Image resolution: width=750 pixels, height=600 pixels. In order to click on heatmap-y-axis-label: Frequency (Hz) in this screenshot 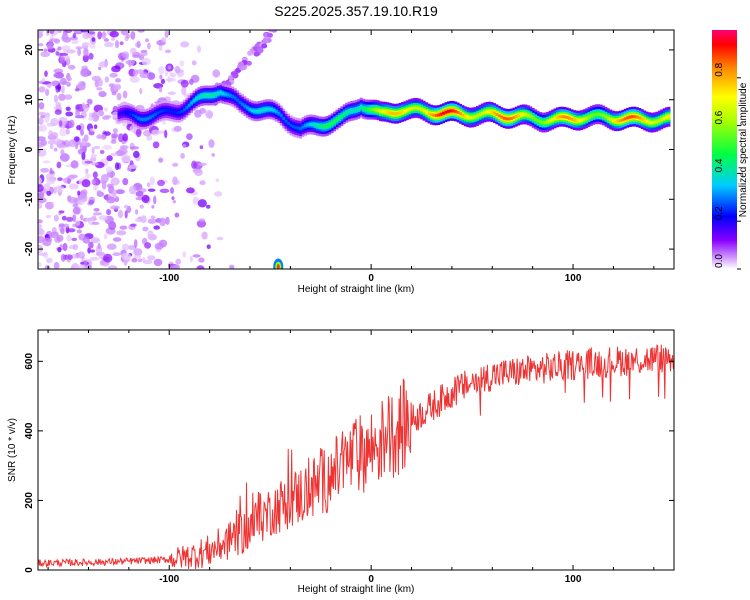, I will do `click(12, 150)`.